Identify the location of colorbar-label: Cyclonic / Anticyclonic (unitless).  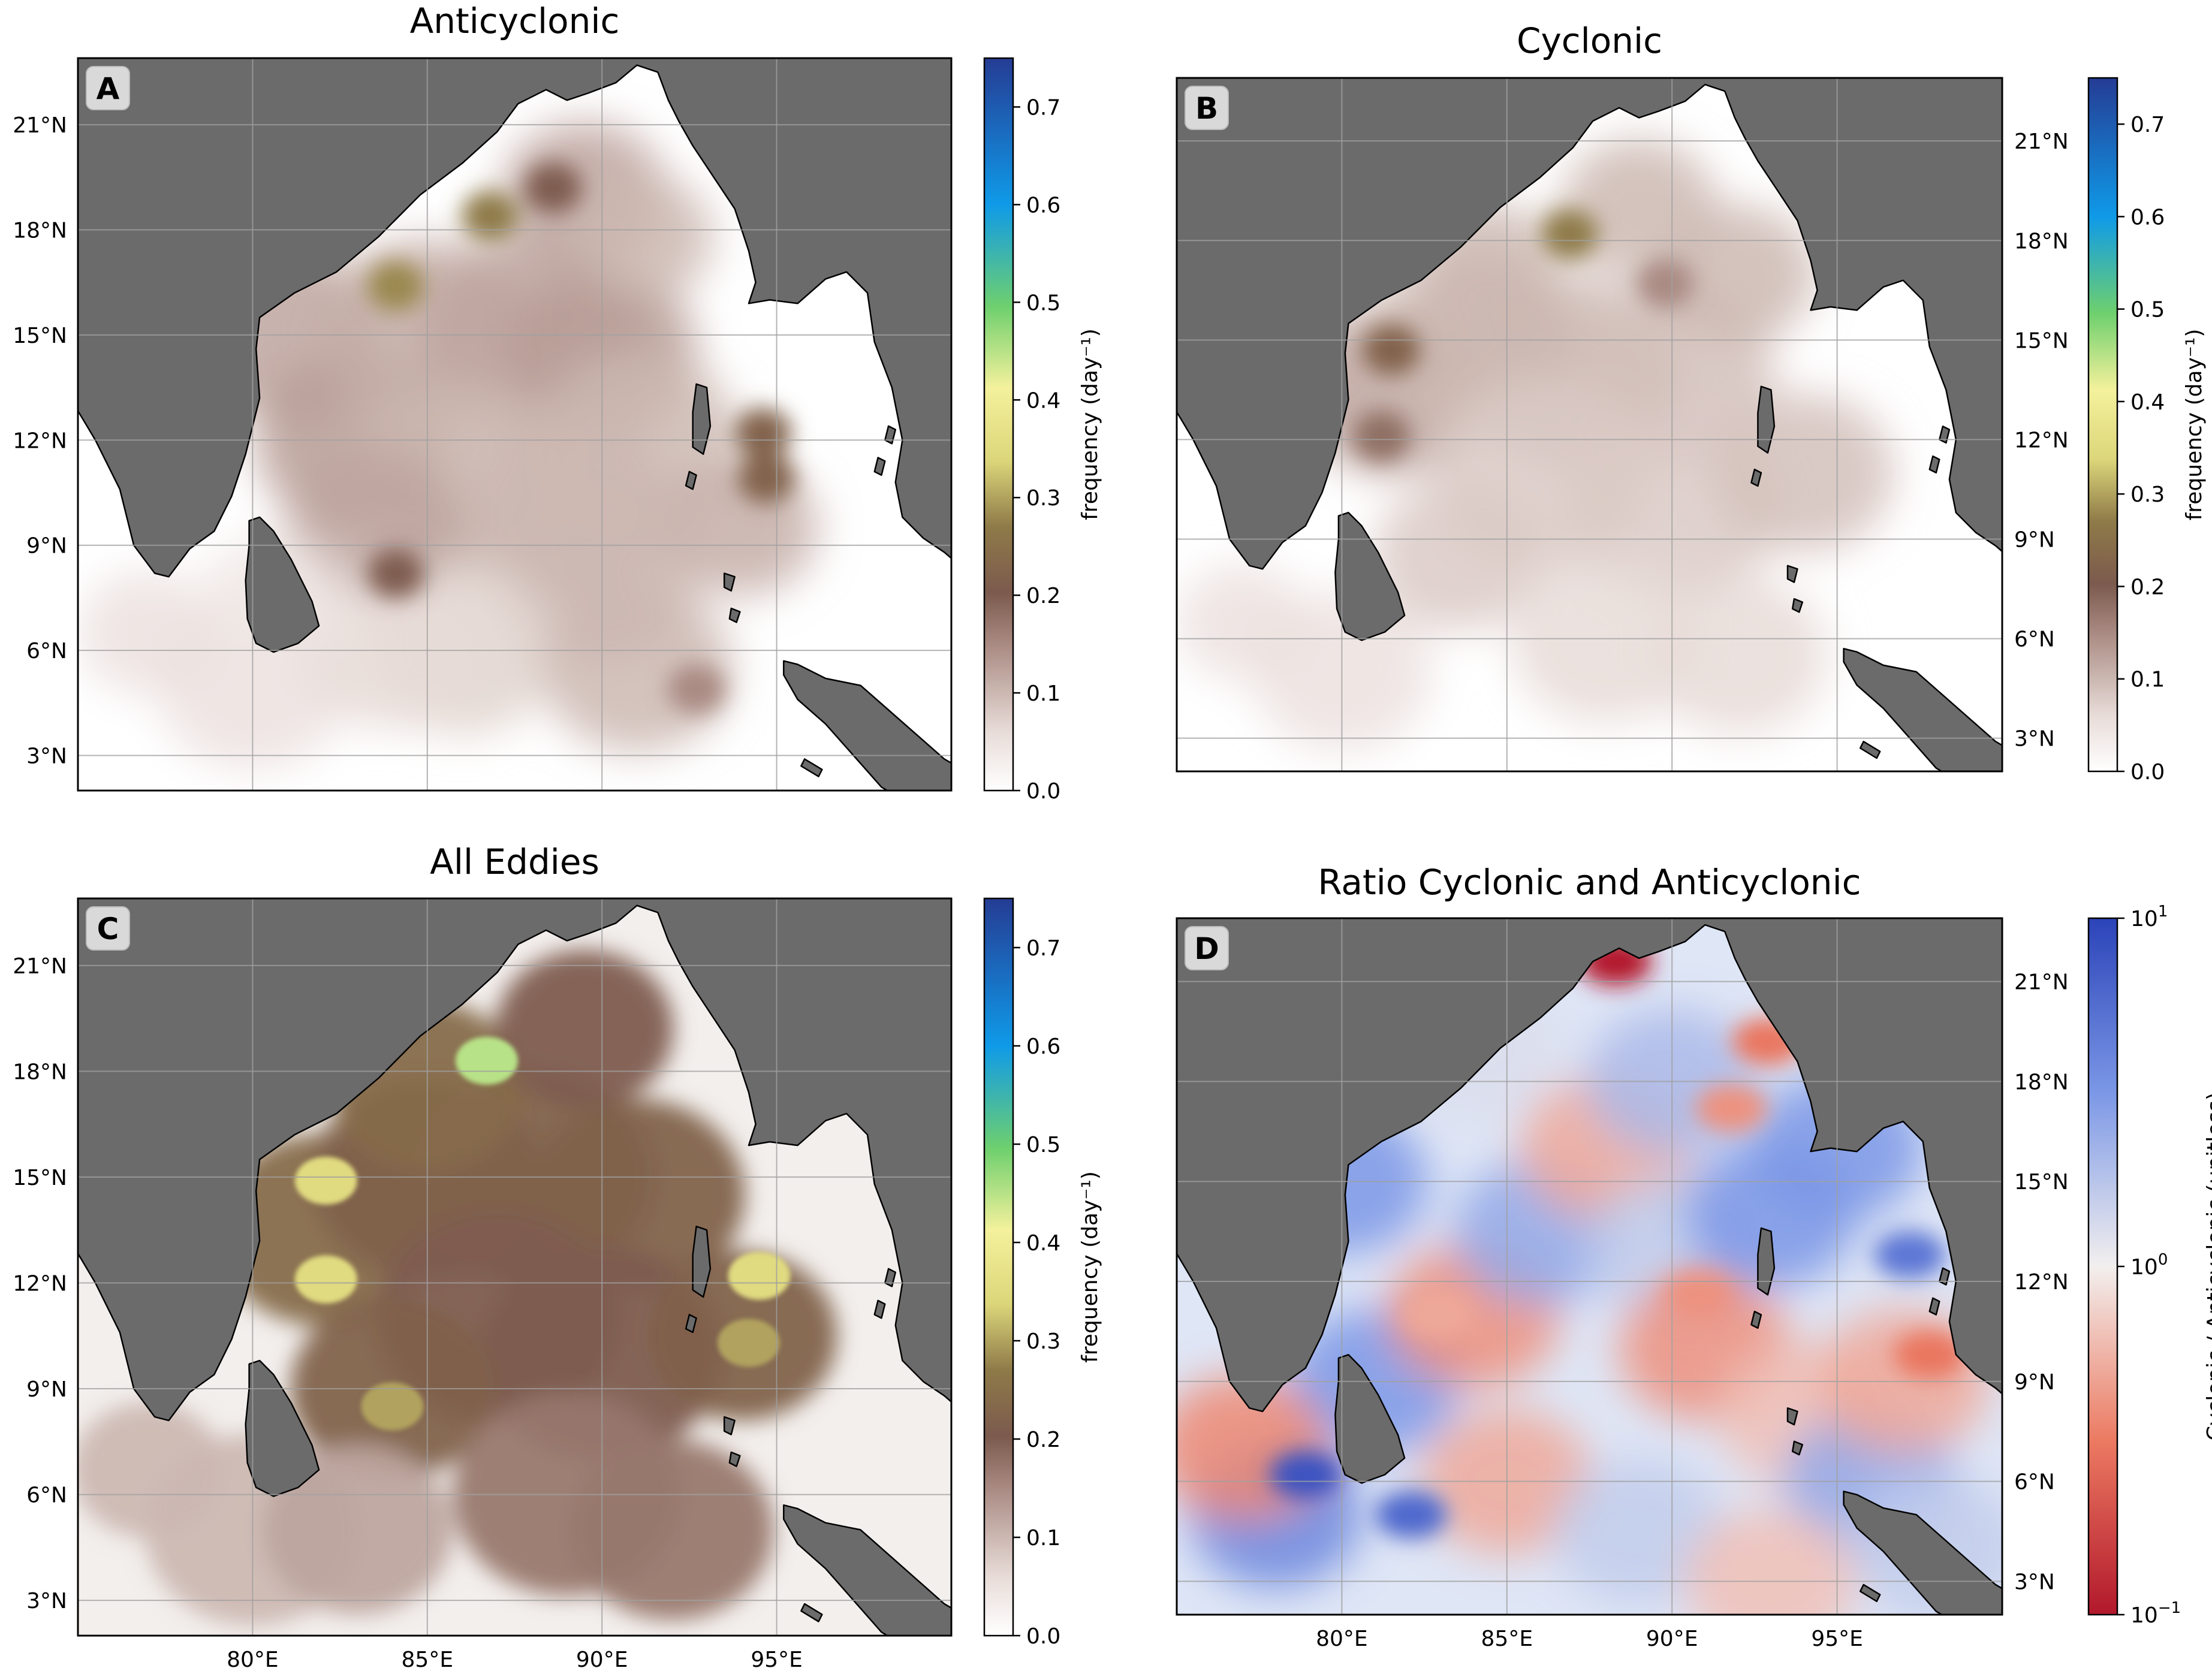
(2207, 1266).